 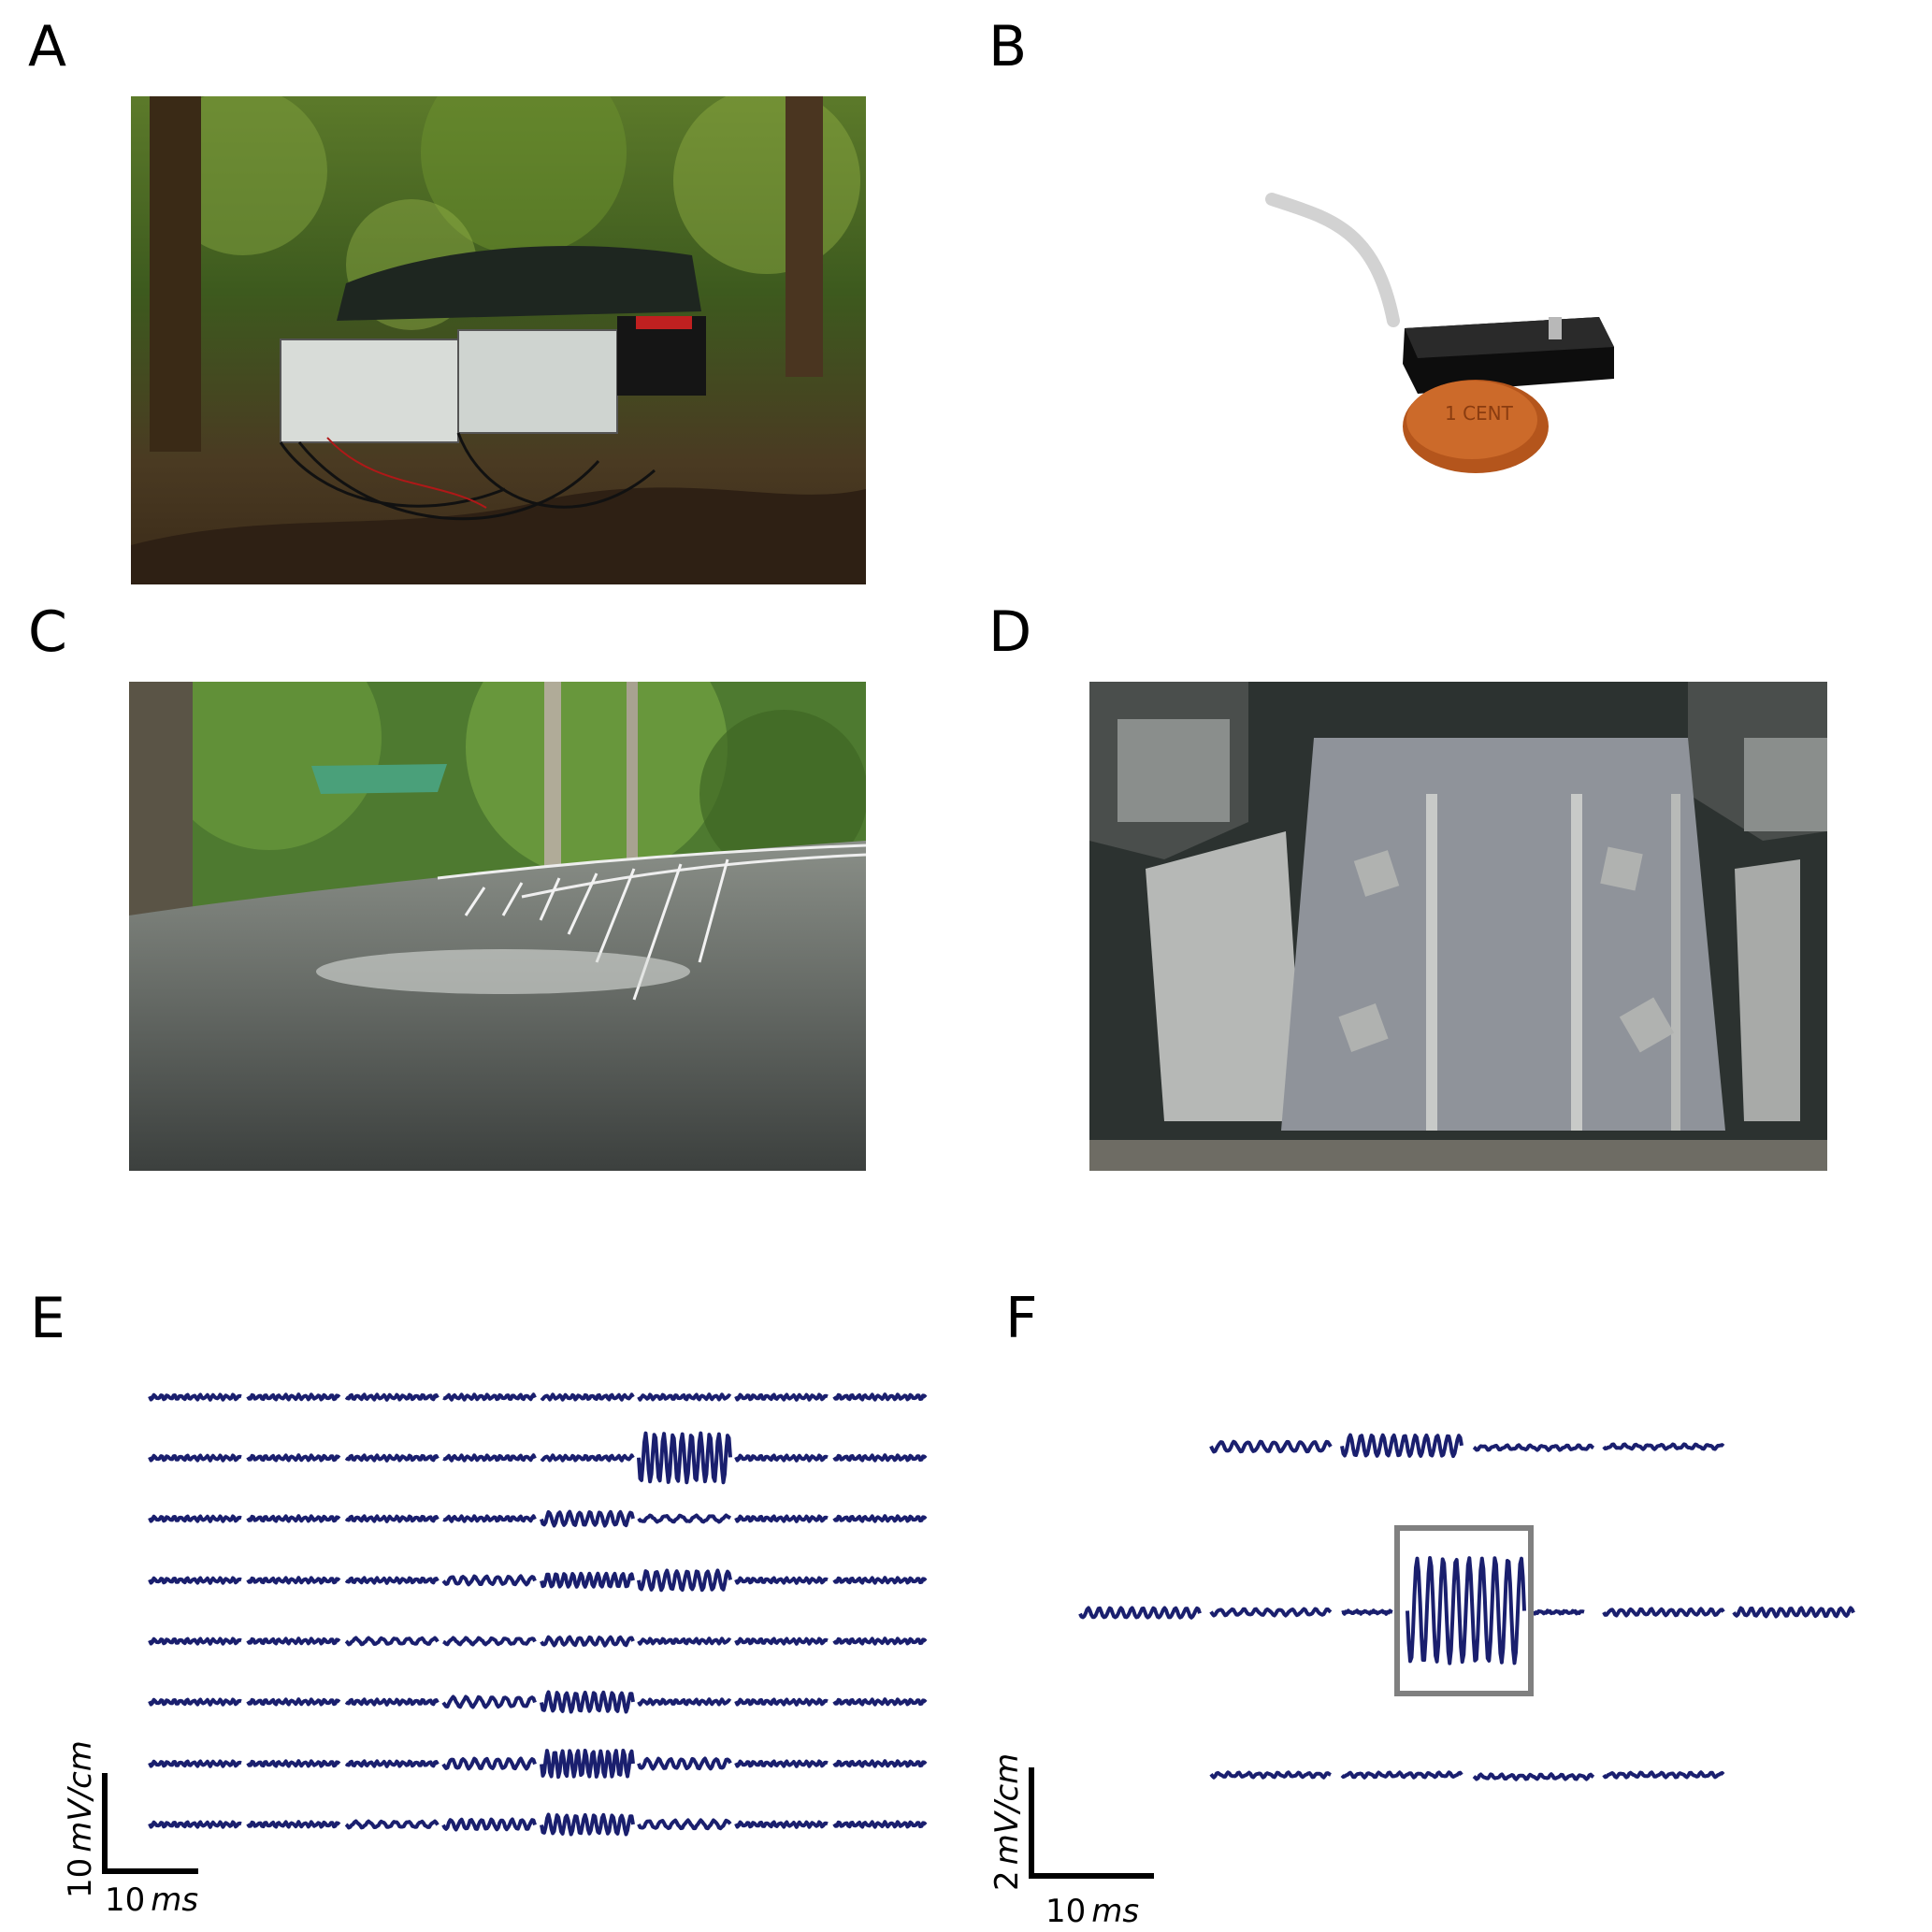 I want to click on trace-e-row3-col4, so click(x=489, y=1518).